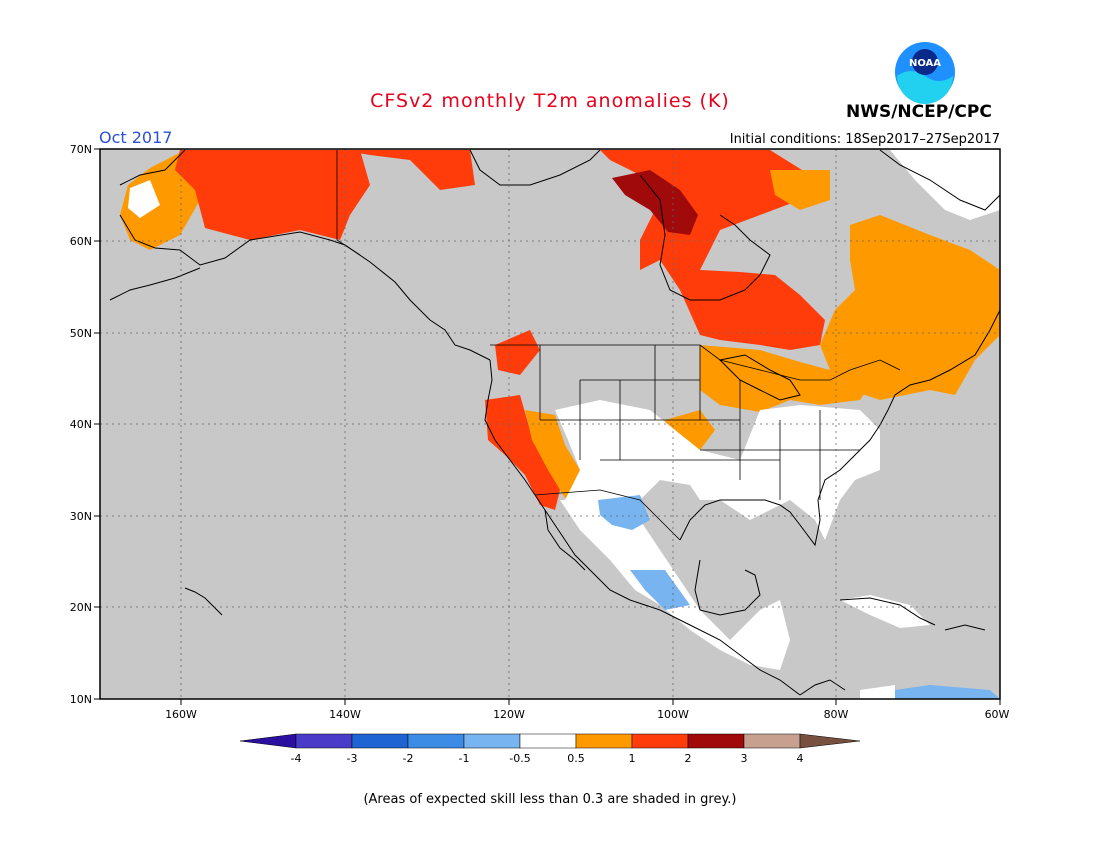 This screenshot has width=1100, height=850. What do you see at coordinates (81, 333) in the screenshot?
I see `lat-label: 50N` at bounding box center [81, 333].